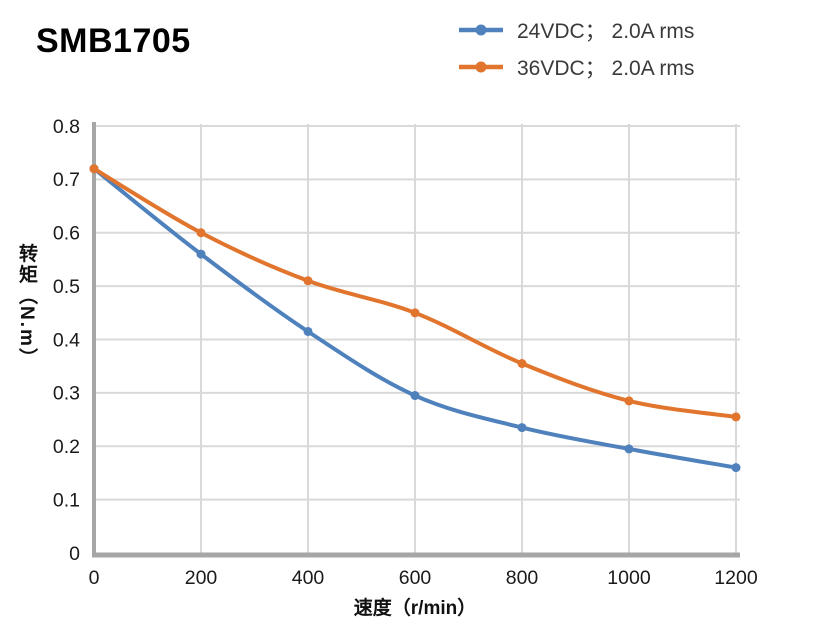  Describe the element at coordinates (66, 234) in the screenshot. I see `y-tick-label: 0.6` at that location.